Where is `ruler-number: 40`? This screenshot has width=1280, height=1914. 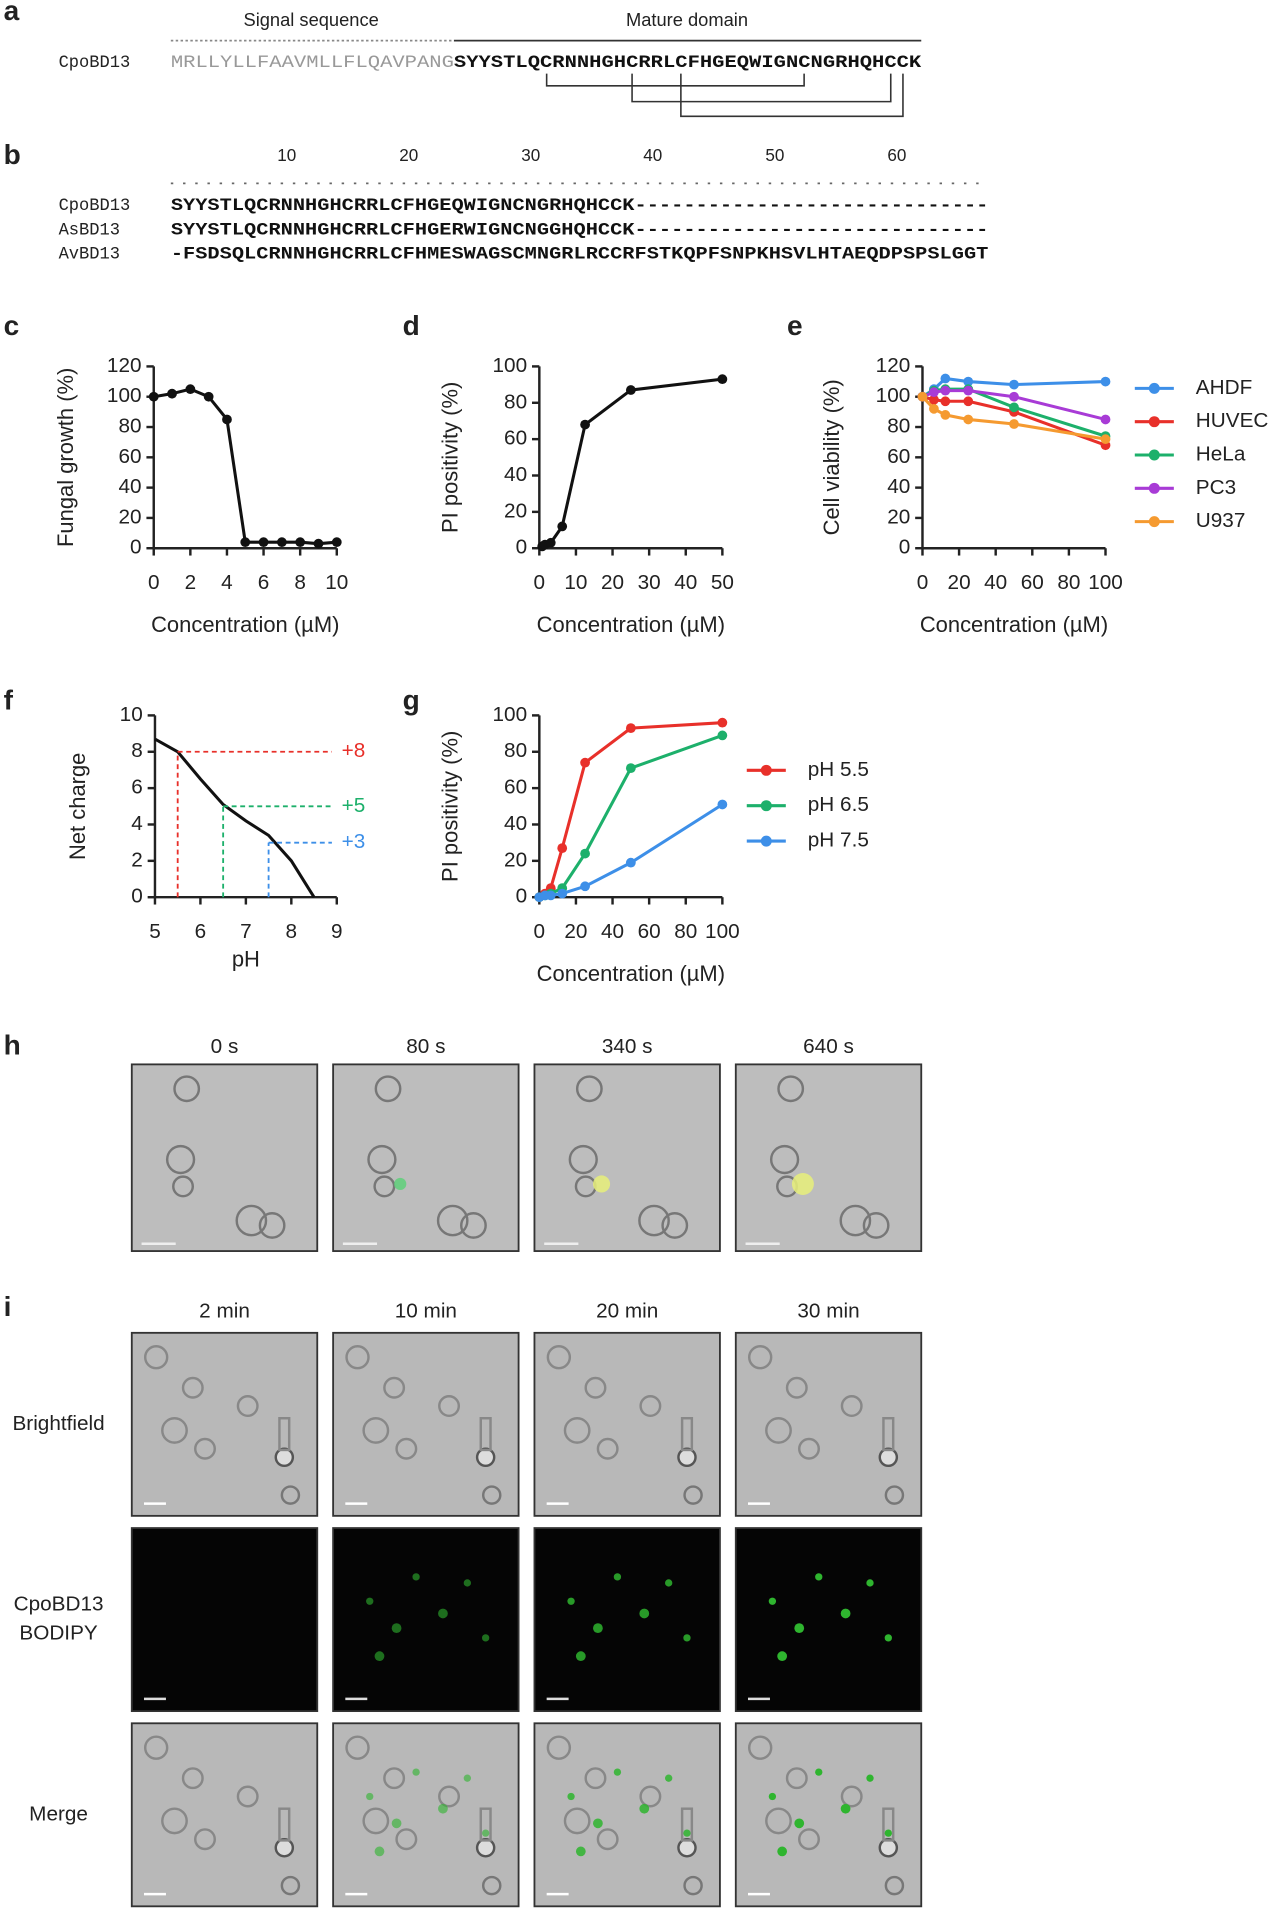
ruler-number: 40 is located at coordinates (652, 155).